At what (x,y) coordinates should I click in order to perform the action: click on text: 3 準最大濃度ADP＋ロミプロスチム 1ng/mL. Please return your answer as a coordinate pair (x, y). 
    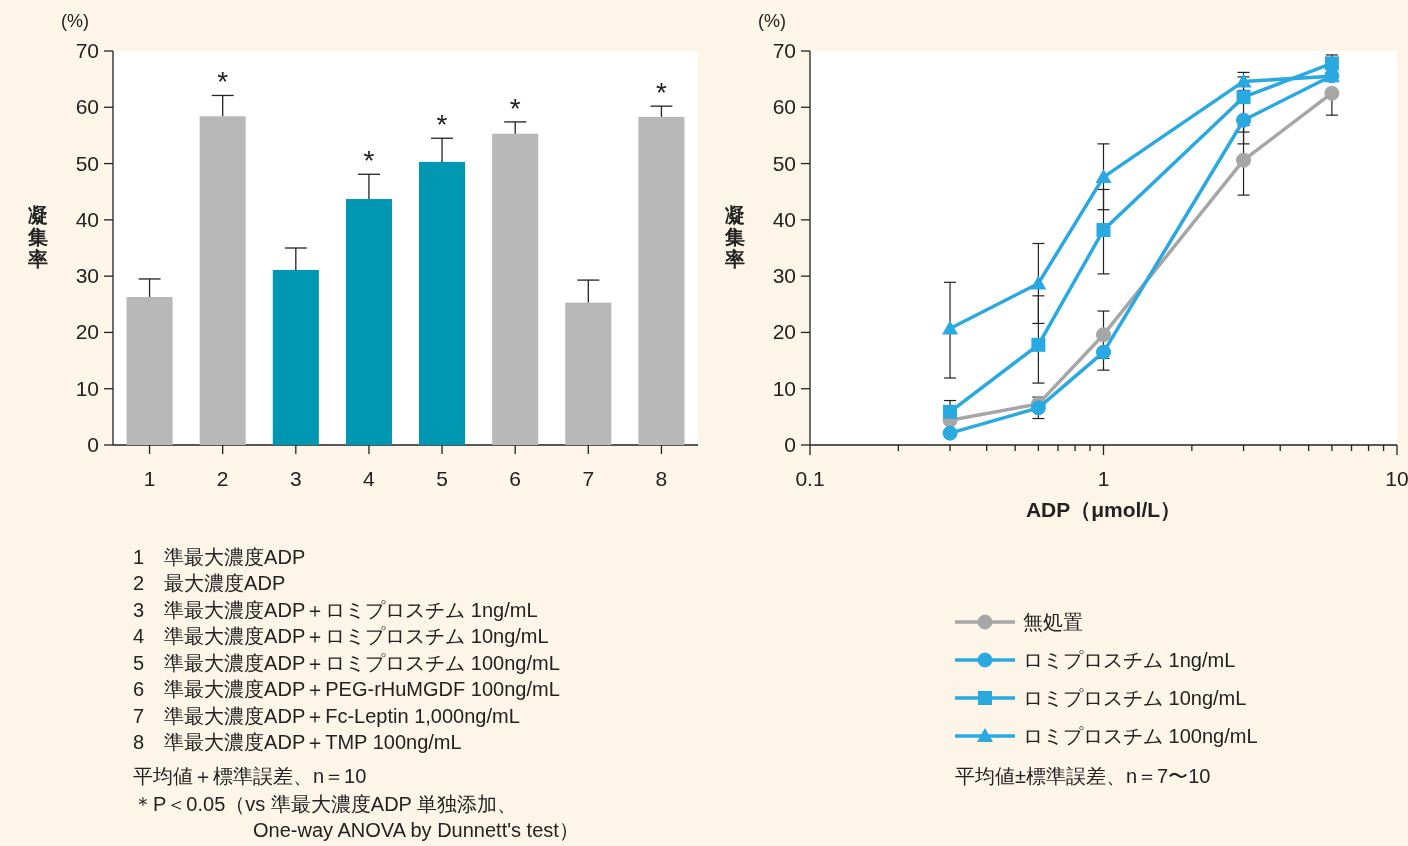
    Looking at the image, I should click on (335, 610).